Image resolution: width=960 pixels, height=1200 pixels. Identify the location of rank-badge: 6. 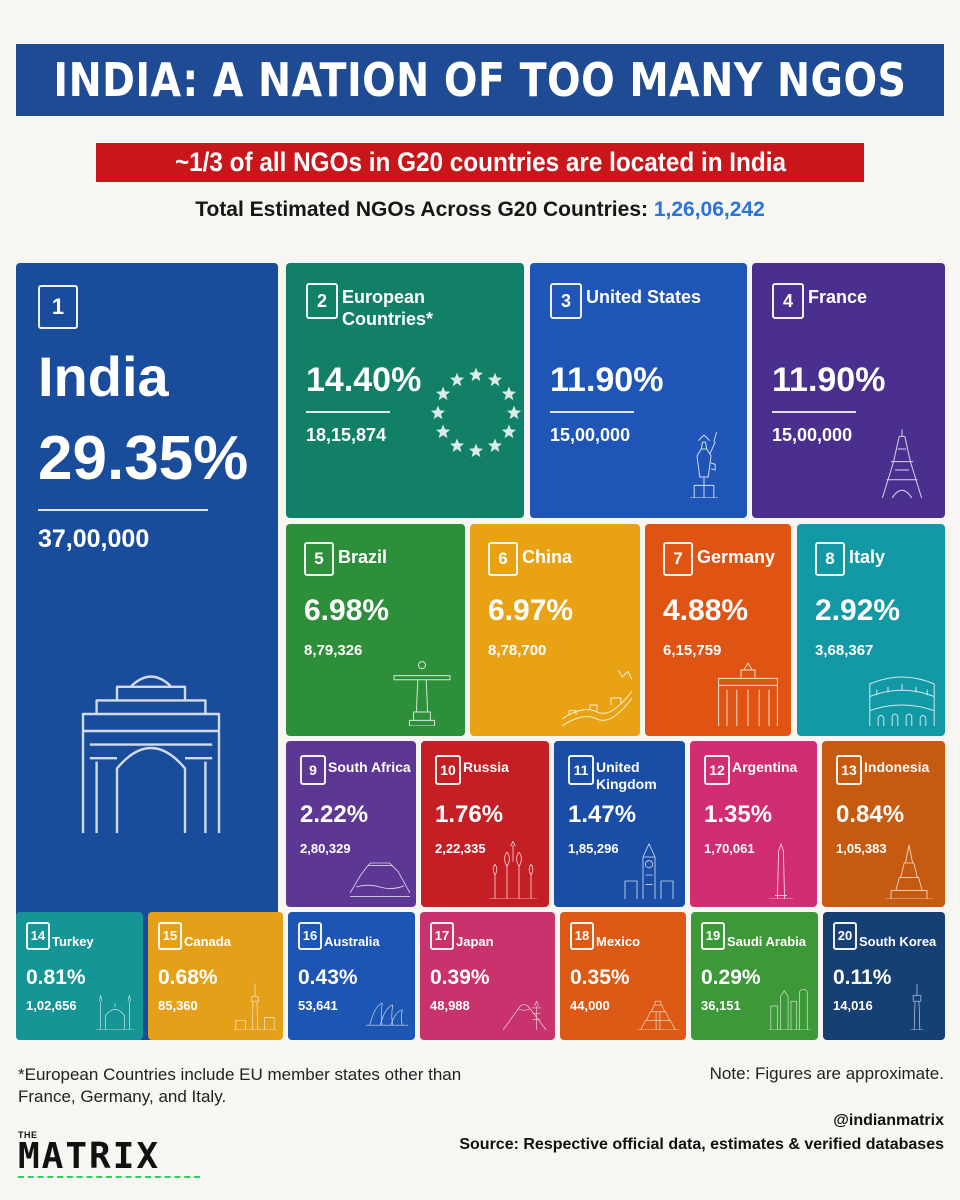
(503, 559).